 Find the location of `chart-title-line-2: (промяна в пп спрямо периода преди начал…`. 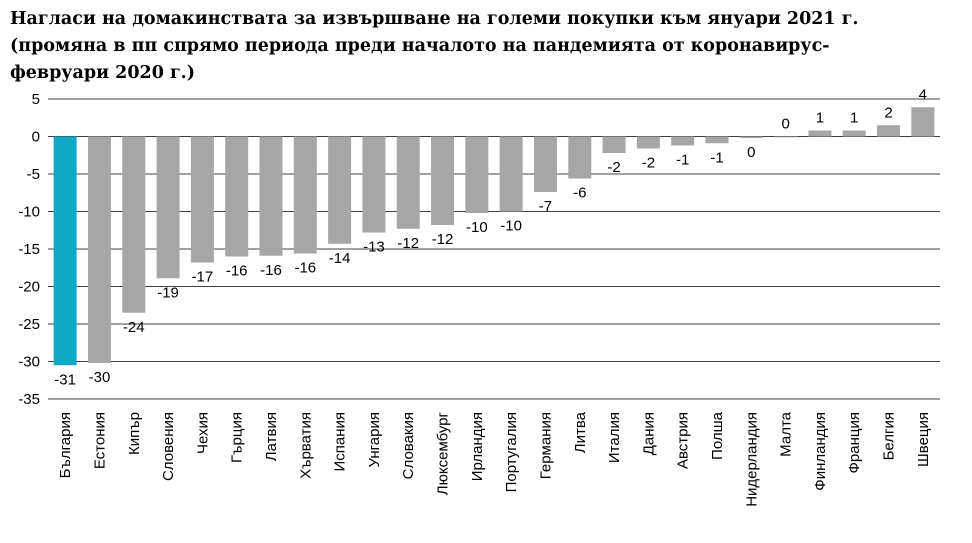

chart-title-line-2: (промяна в пп спрямо периода преди начал… is located at coordinates (420, 46).